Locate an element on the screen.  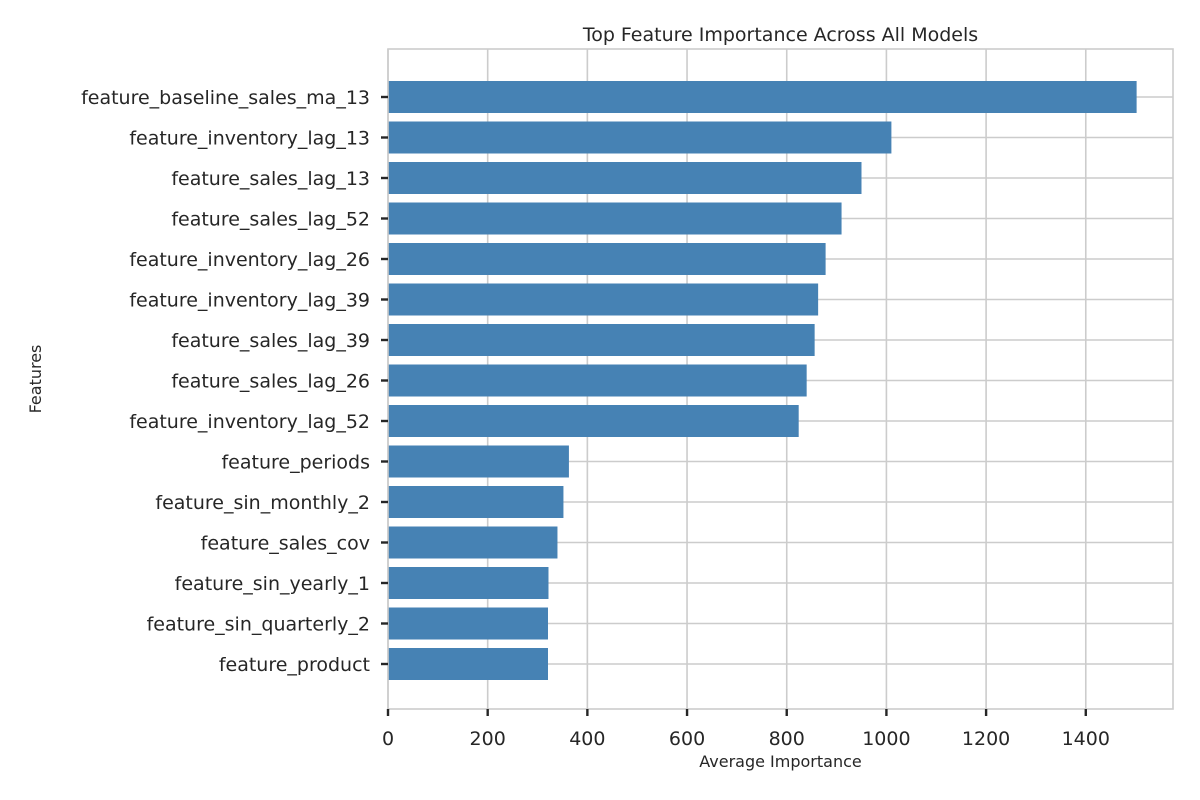
y-tick-label: feature_inventory_lag_13 is located at coordinates (249, 139).